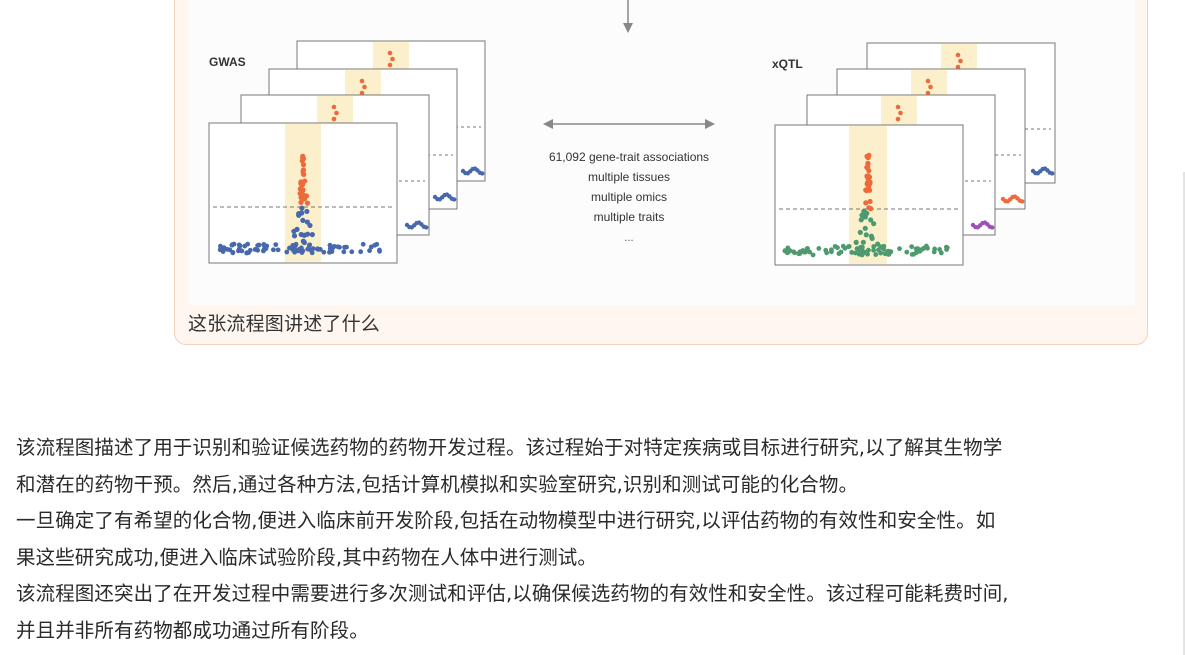 The width and height of the screenshot is (1185, 655). I want to click on center-line-0: 61,092 gene-trait associations, so click(629, 157).